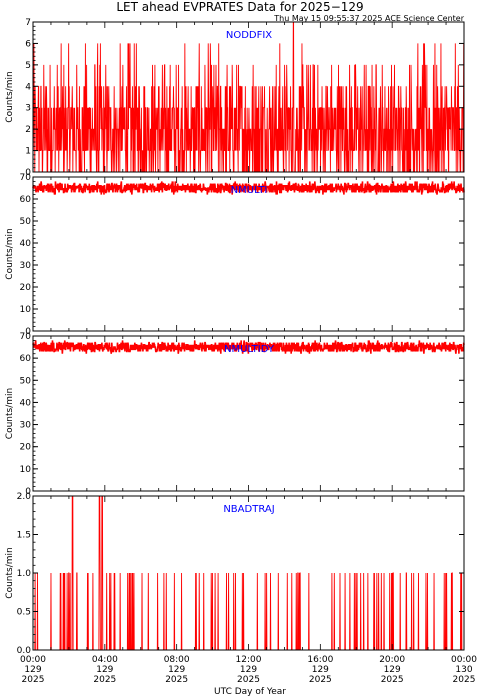 This screenshot has width=479, height=700. I want to click on series-line-nmulti, so click(248, 188).